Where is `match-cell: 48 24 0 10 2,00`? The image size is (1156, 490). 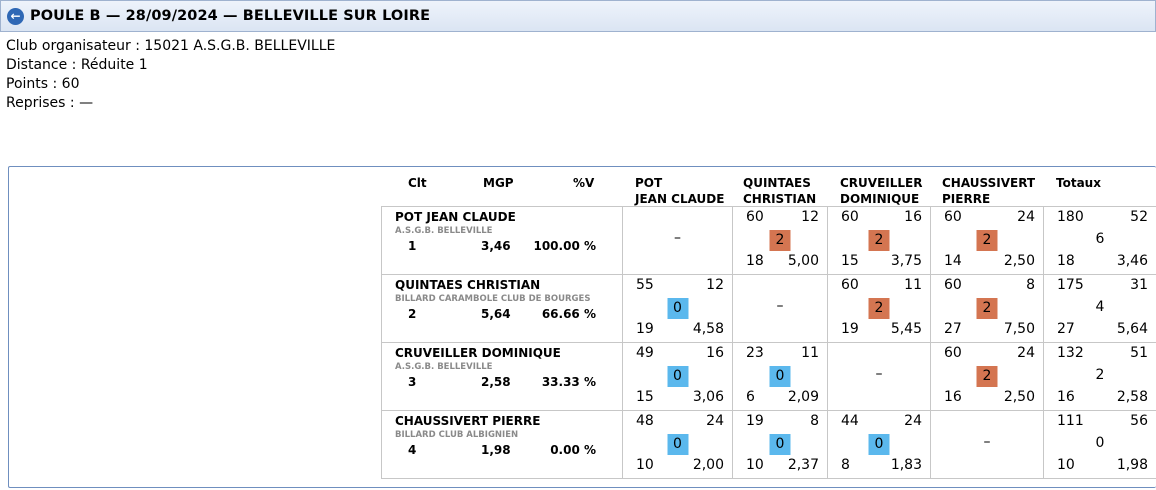
match-cell: 48 24 0 10 2,00 is located at coordinates (677, 444).